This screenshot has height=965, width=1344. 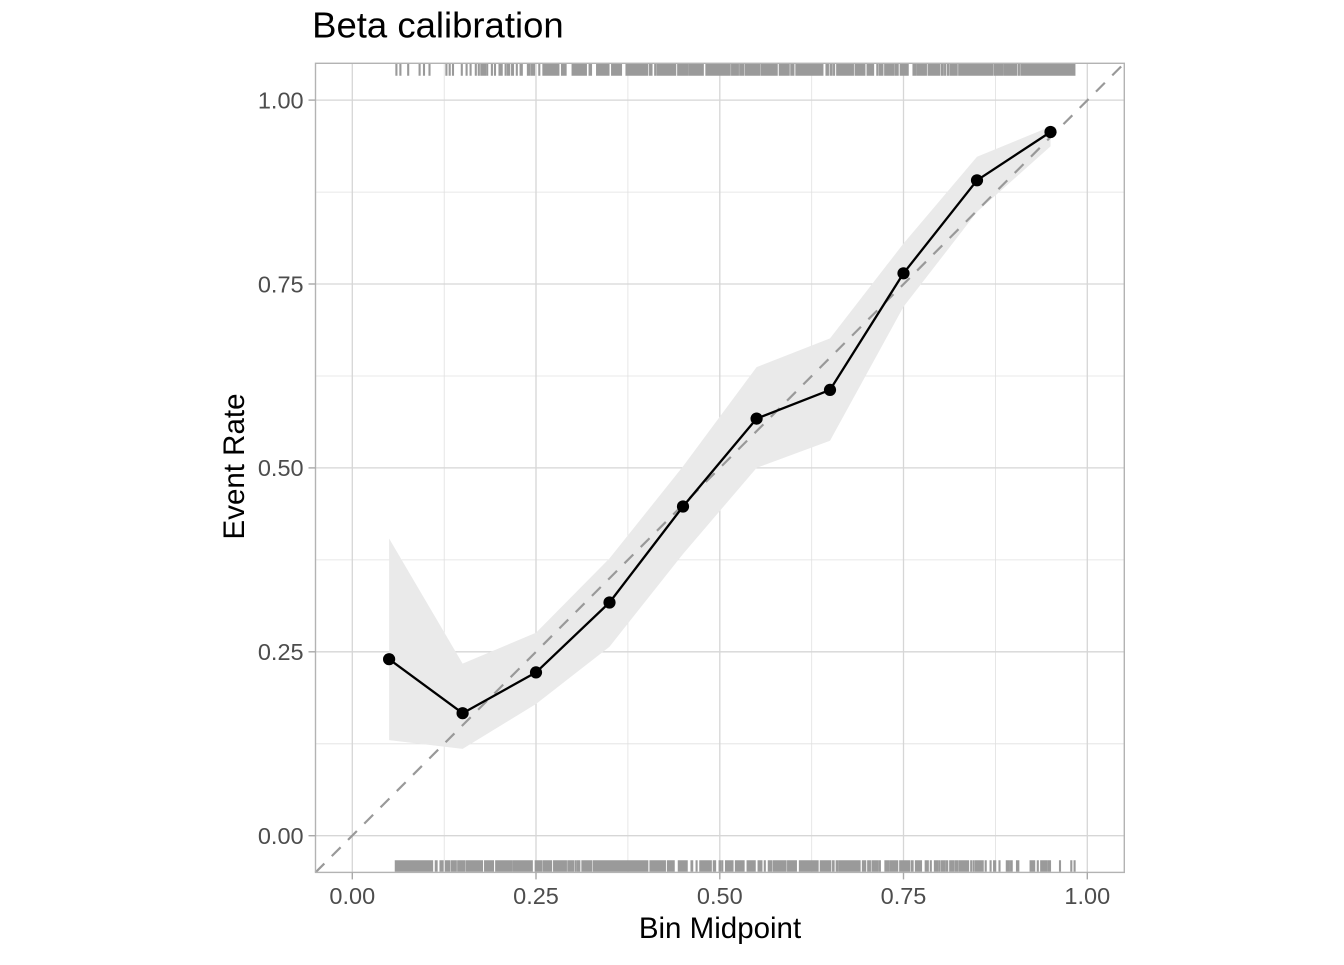 I want to click on svg-text: Beta calibration, so click(x=438, y=25).